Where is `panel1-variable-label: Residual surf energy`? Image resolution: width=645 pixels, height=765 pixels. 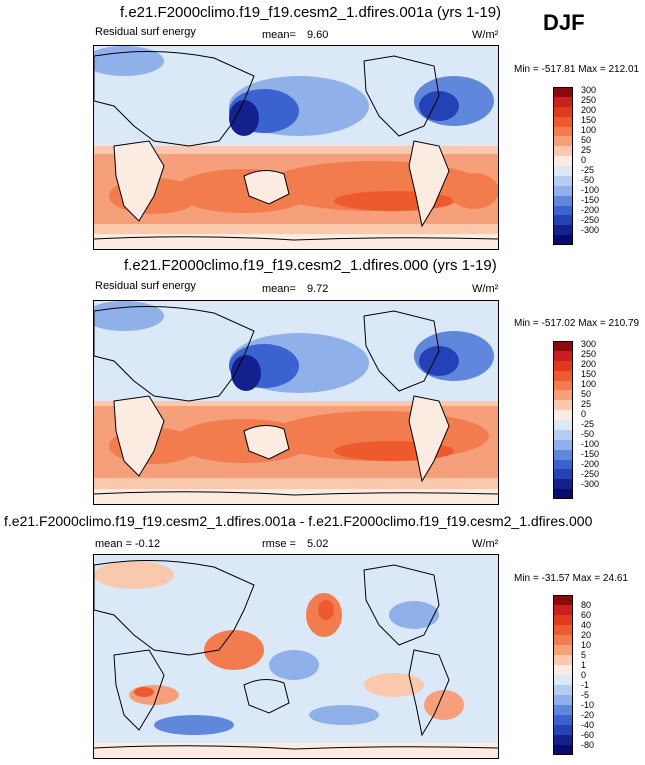 panel1-variable-label: Residual surf energy is located at coordinates (145, 32).